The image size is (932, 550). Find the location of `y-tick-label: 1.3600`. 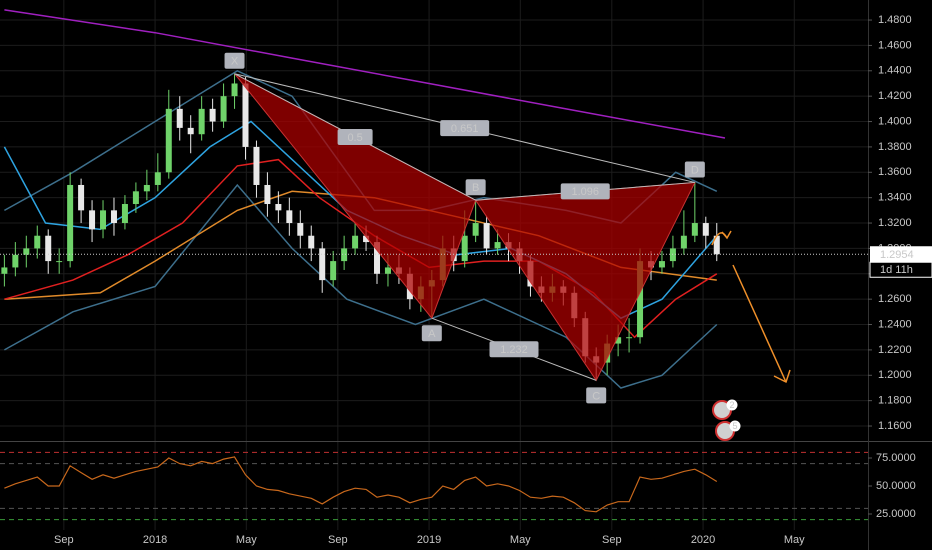

y-tick-label: 1.3600 is located at coordinates (895, 172).